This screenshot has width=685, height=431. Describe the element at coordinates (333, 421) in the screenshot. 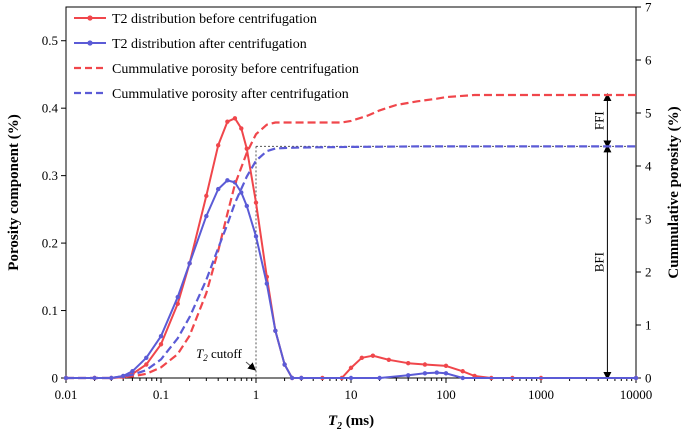

I see `x-axis-title-main: T` at that location.